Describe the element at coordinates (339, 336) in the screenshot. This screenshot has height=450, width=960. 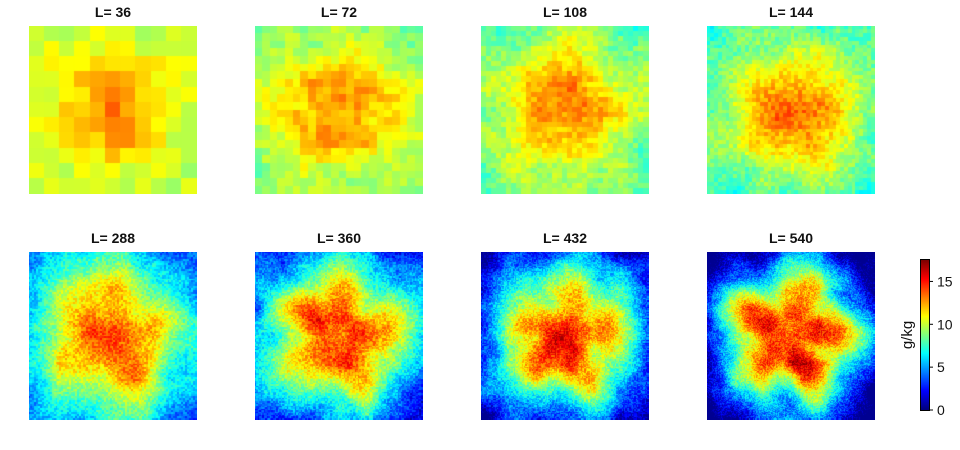
I see `heatmap-l360` at that location.